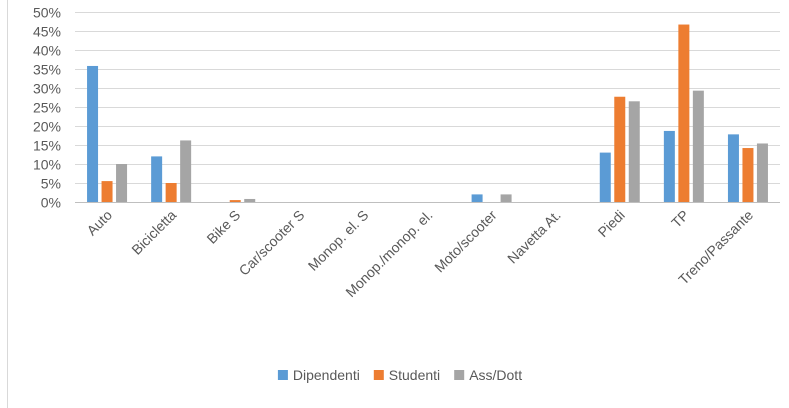 This screenshot has height=408, width=789. Describe the element at coordinates (153, 232) in the screenshot. I see `category-label: Bicicletta` at that location.